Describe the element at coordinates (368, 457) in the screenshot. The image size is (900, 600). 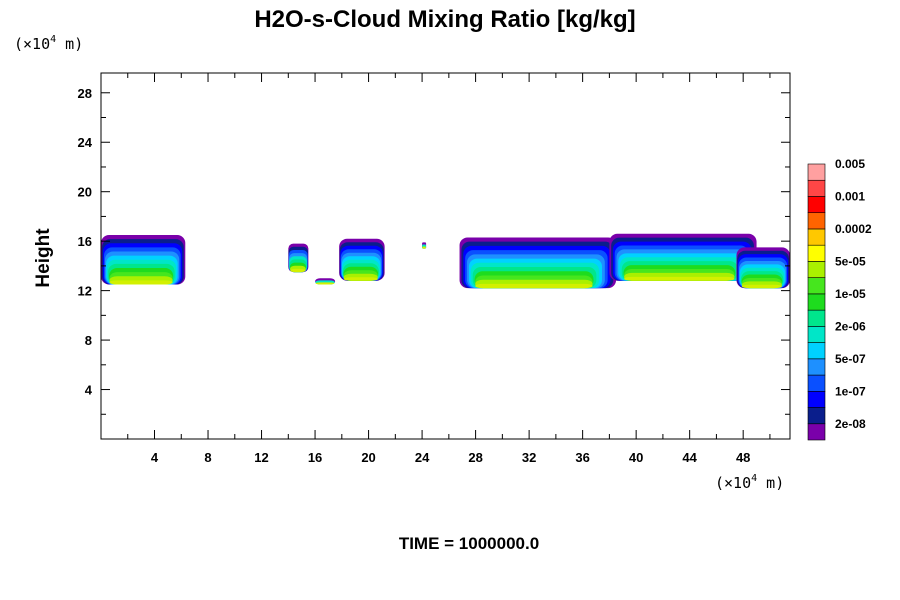
I see `x-tick-label: 20` at that location.